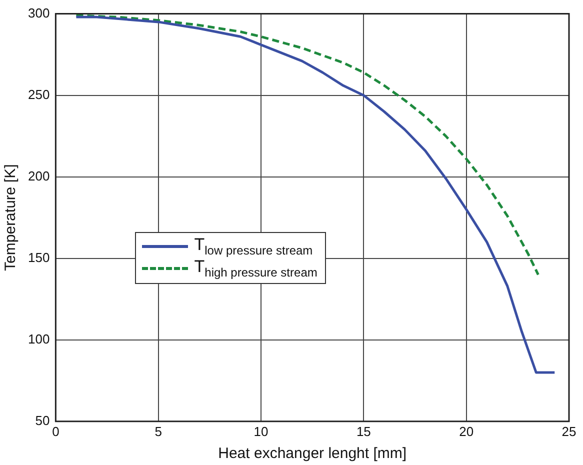  What do you see at coordinates (256, 268) in the screenshot?
I see `legend-label: T$_{high pressure stream}$` at bounding box center [256, 268].